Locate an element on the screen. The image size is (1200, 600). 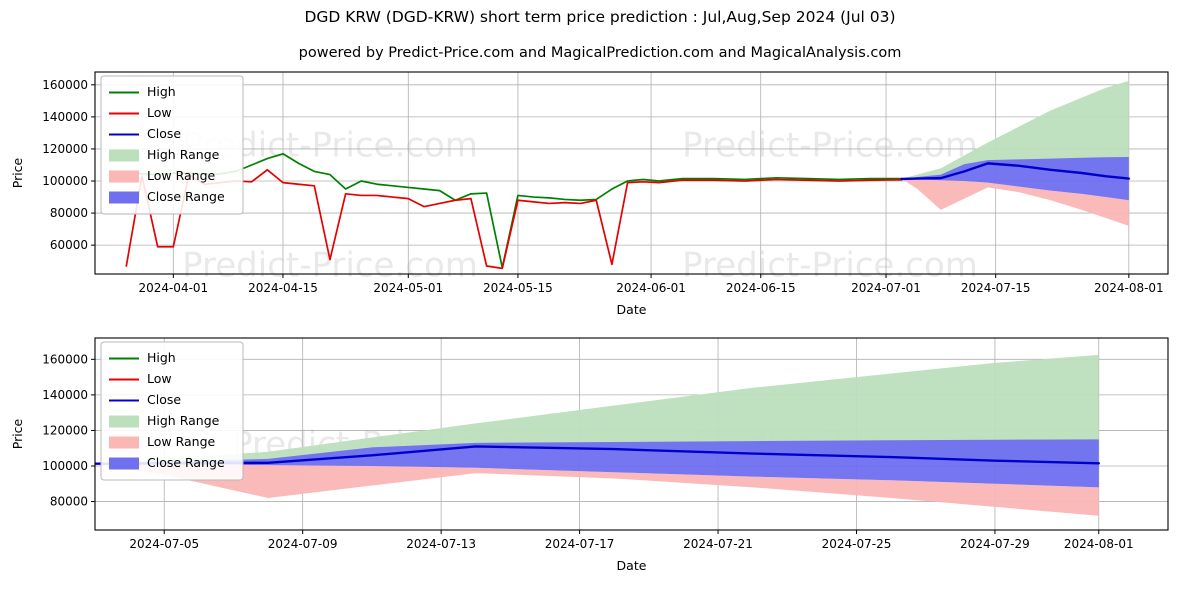
x-tick-label: 2024-07-25 is located at coordinates (857, 544).